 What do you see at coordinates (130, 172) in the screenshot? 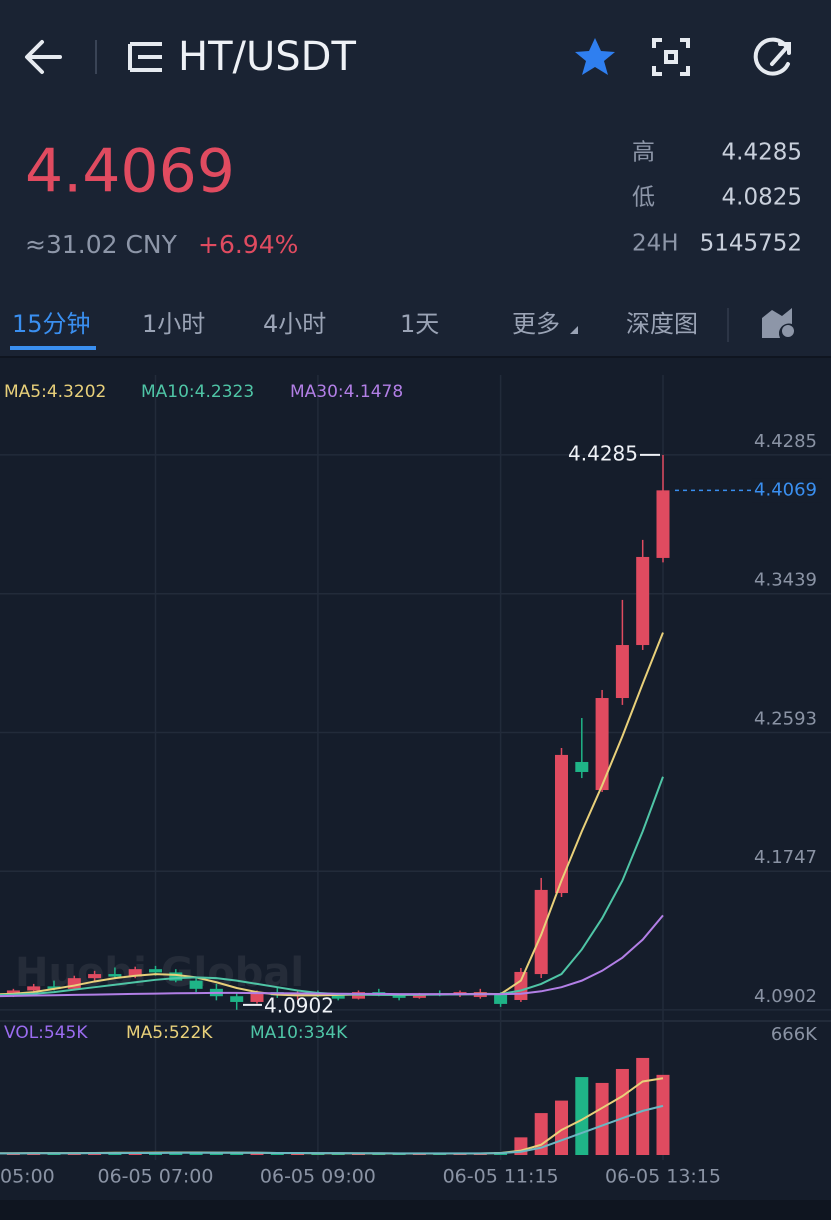
I see `last-price: 4.4069` at bounding box center [130, 172].